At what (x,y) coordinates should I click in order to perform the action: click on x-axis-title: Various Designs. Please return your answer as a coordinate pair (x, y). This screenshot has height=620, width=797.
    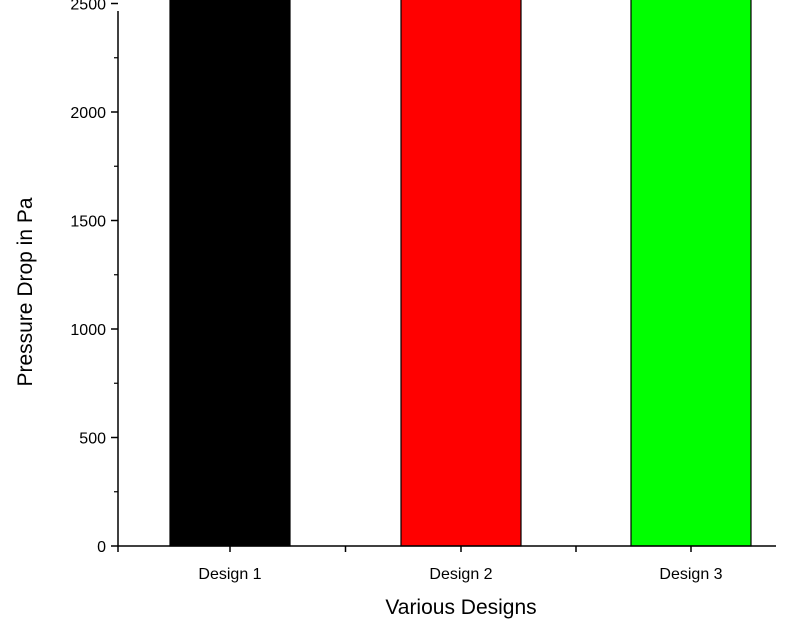
    Looking at the image, I should click on (460, 607).